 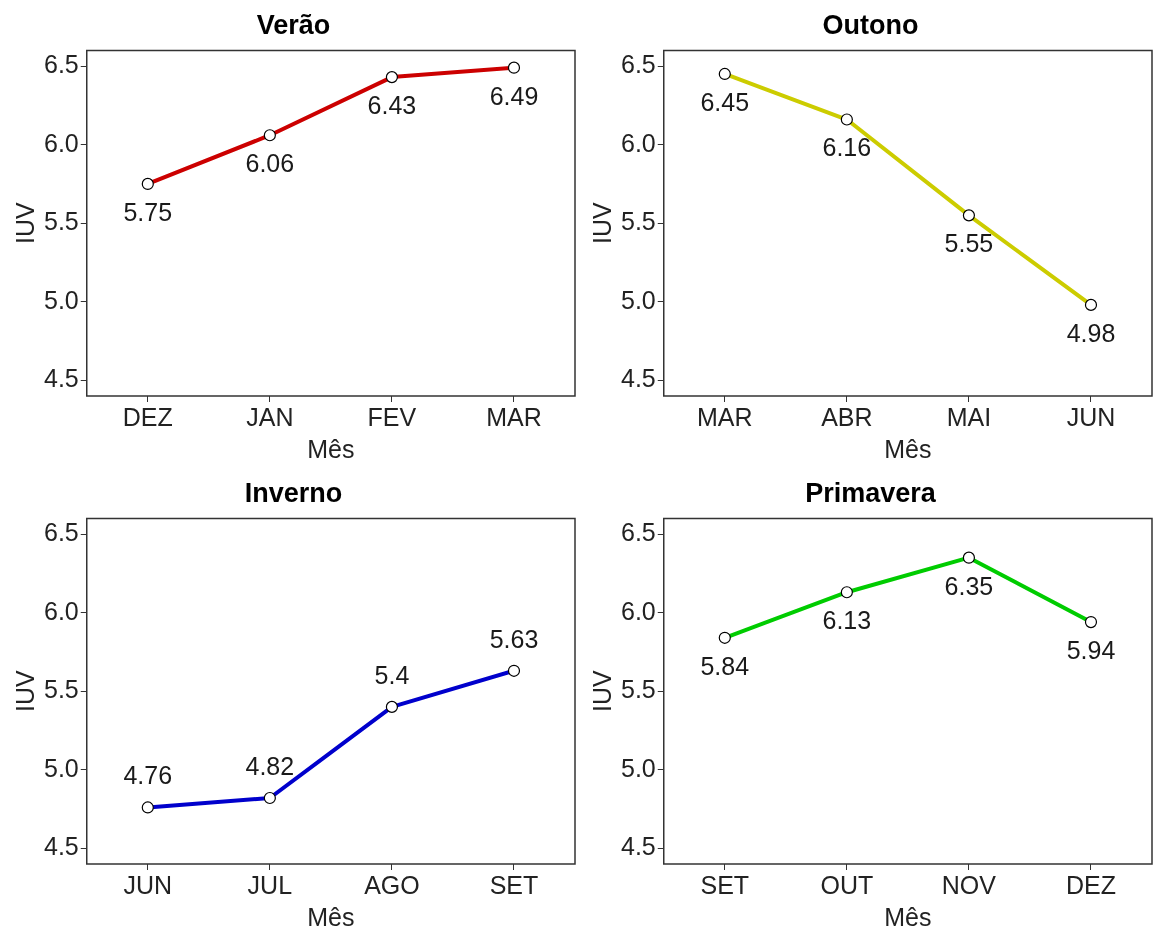 I want to click on x-tick-label: MAI, so click(x=969, y=416).